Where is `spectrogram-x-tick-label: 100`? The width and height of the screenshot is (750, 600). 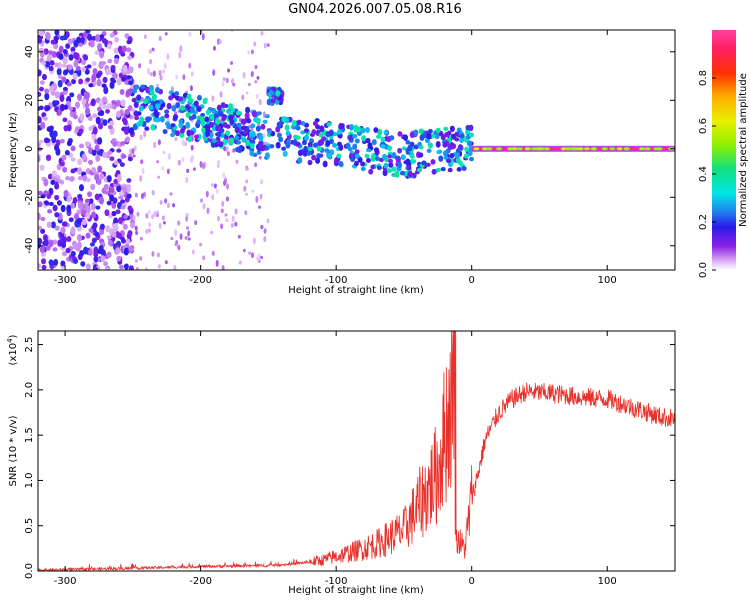
spectrogram-x-tick-label: 100 is located at coordinates (607, 280).